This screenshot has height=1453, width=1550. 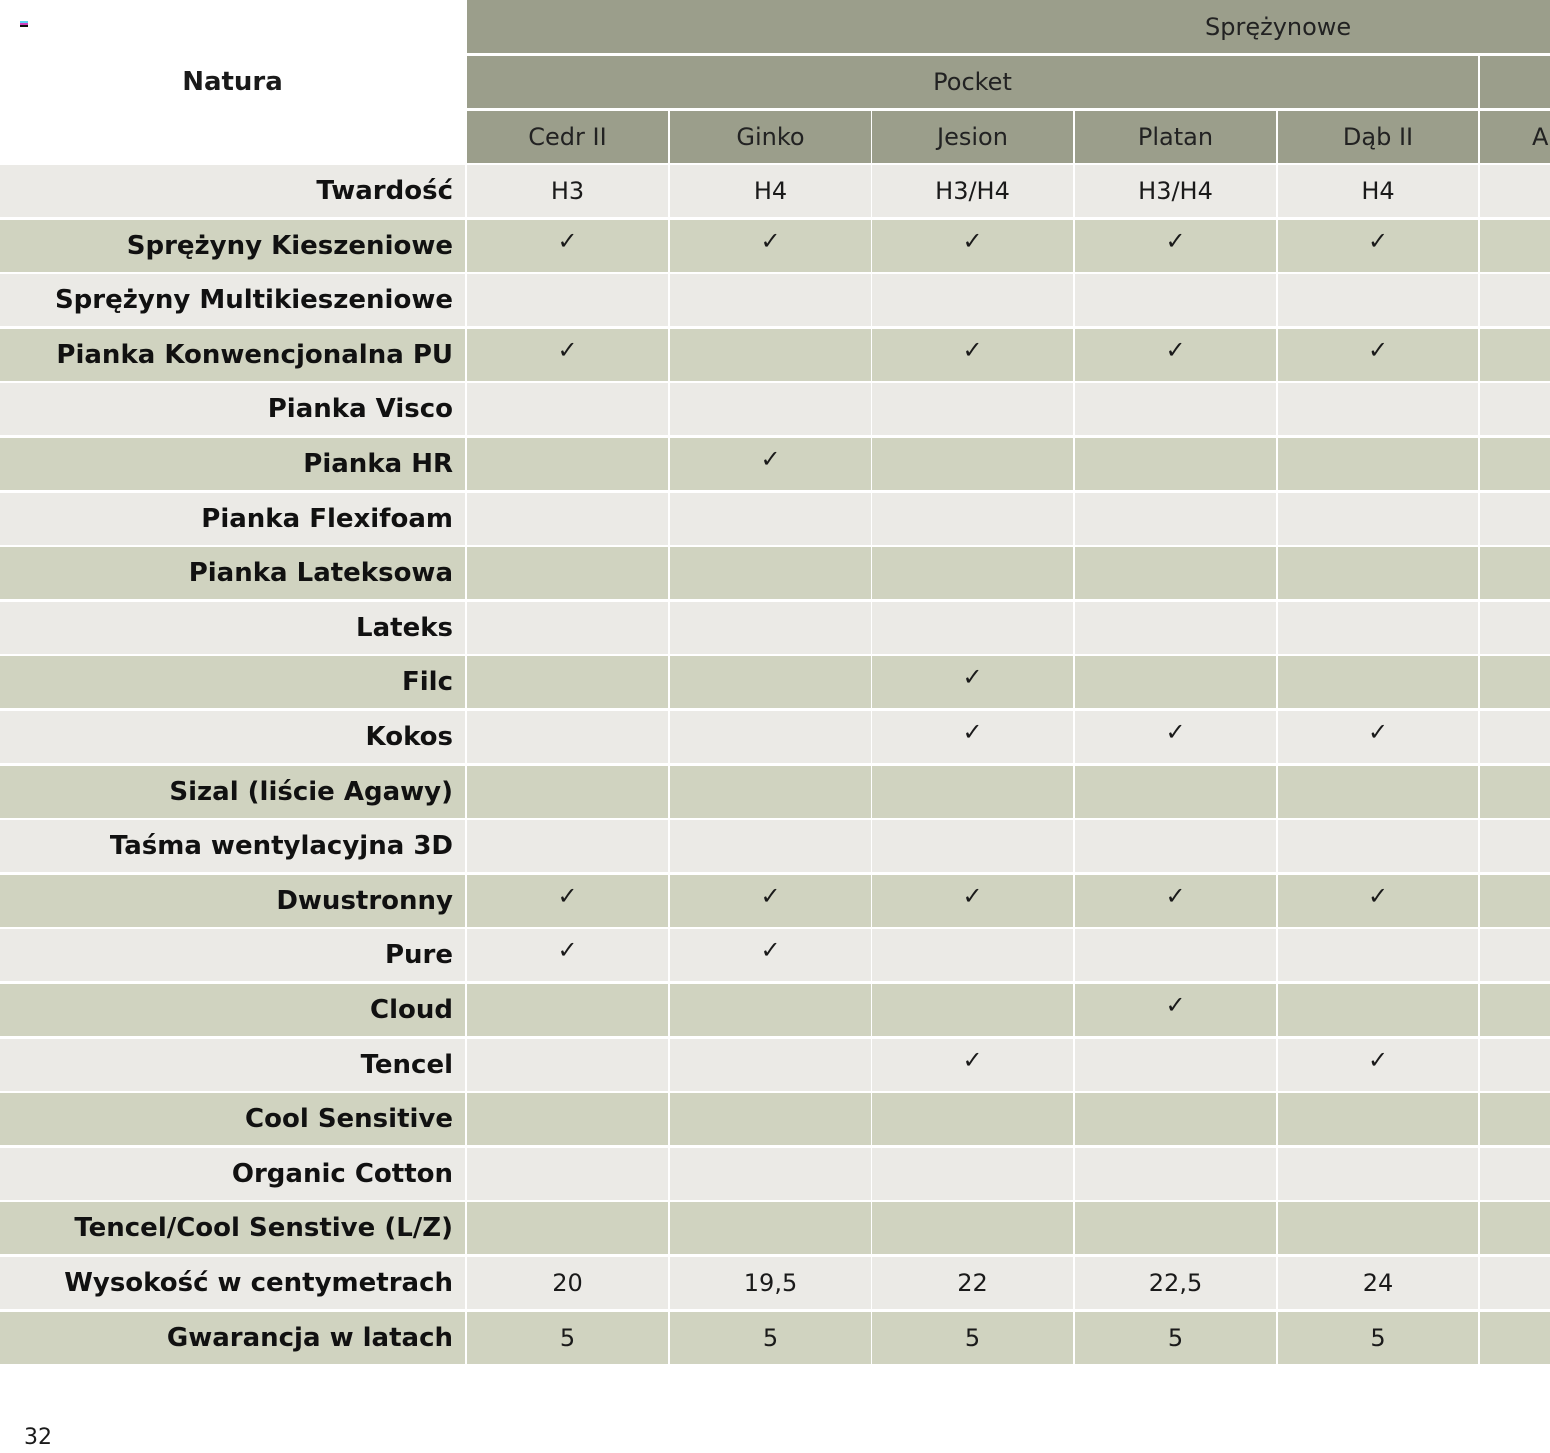 I want to click on row-label: Pianka HR, so click(x=232, y=464).